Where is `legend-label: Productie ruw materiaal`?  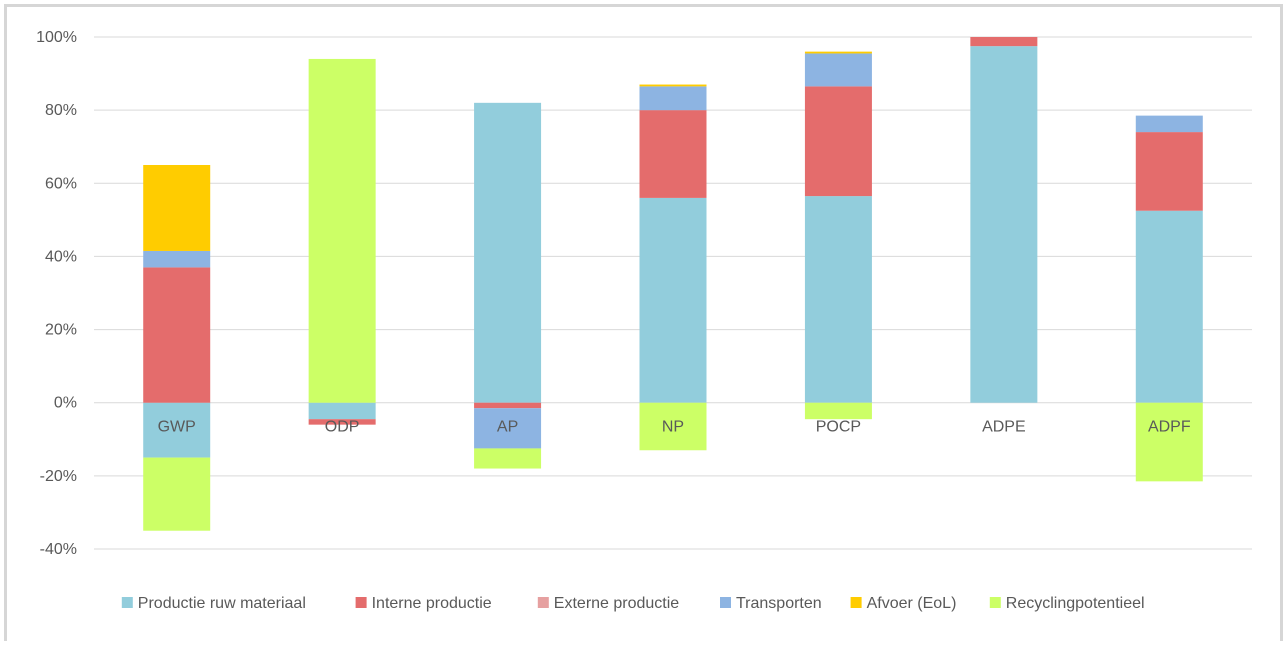 legend-label: Productie ruw materiaal is located at coordinates (222, 603).